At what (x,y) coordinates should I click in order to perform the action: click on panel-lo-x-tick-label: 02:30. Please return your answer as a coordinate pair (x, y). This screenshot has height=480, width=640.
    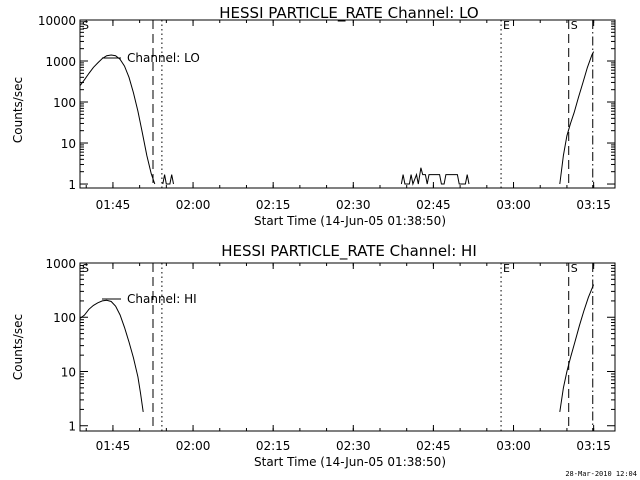
    Looking at the image, I should click on (353, 205).